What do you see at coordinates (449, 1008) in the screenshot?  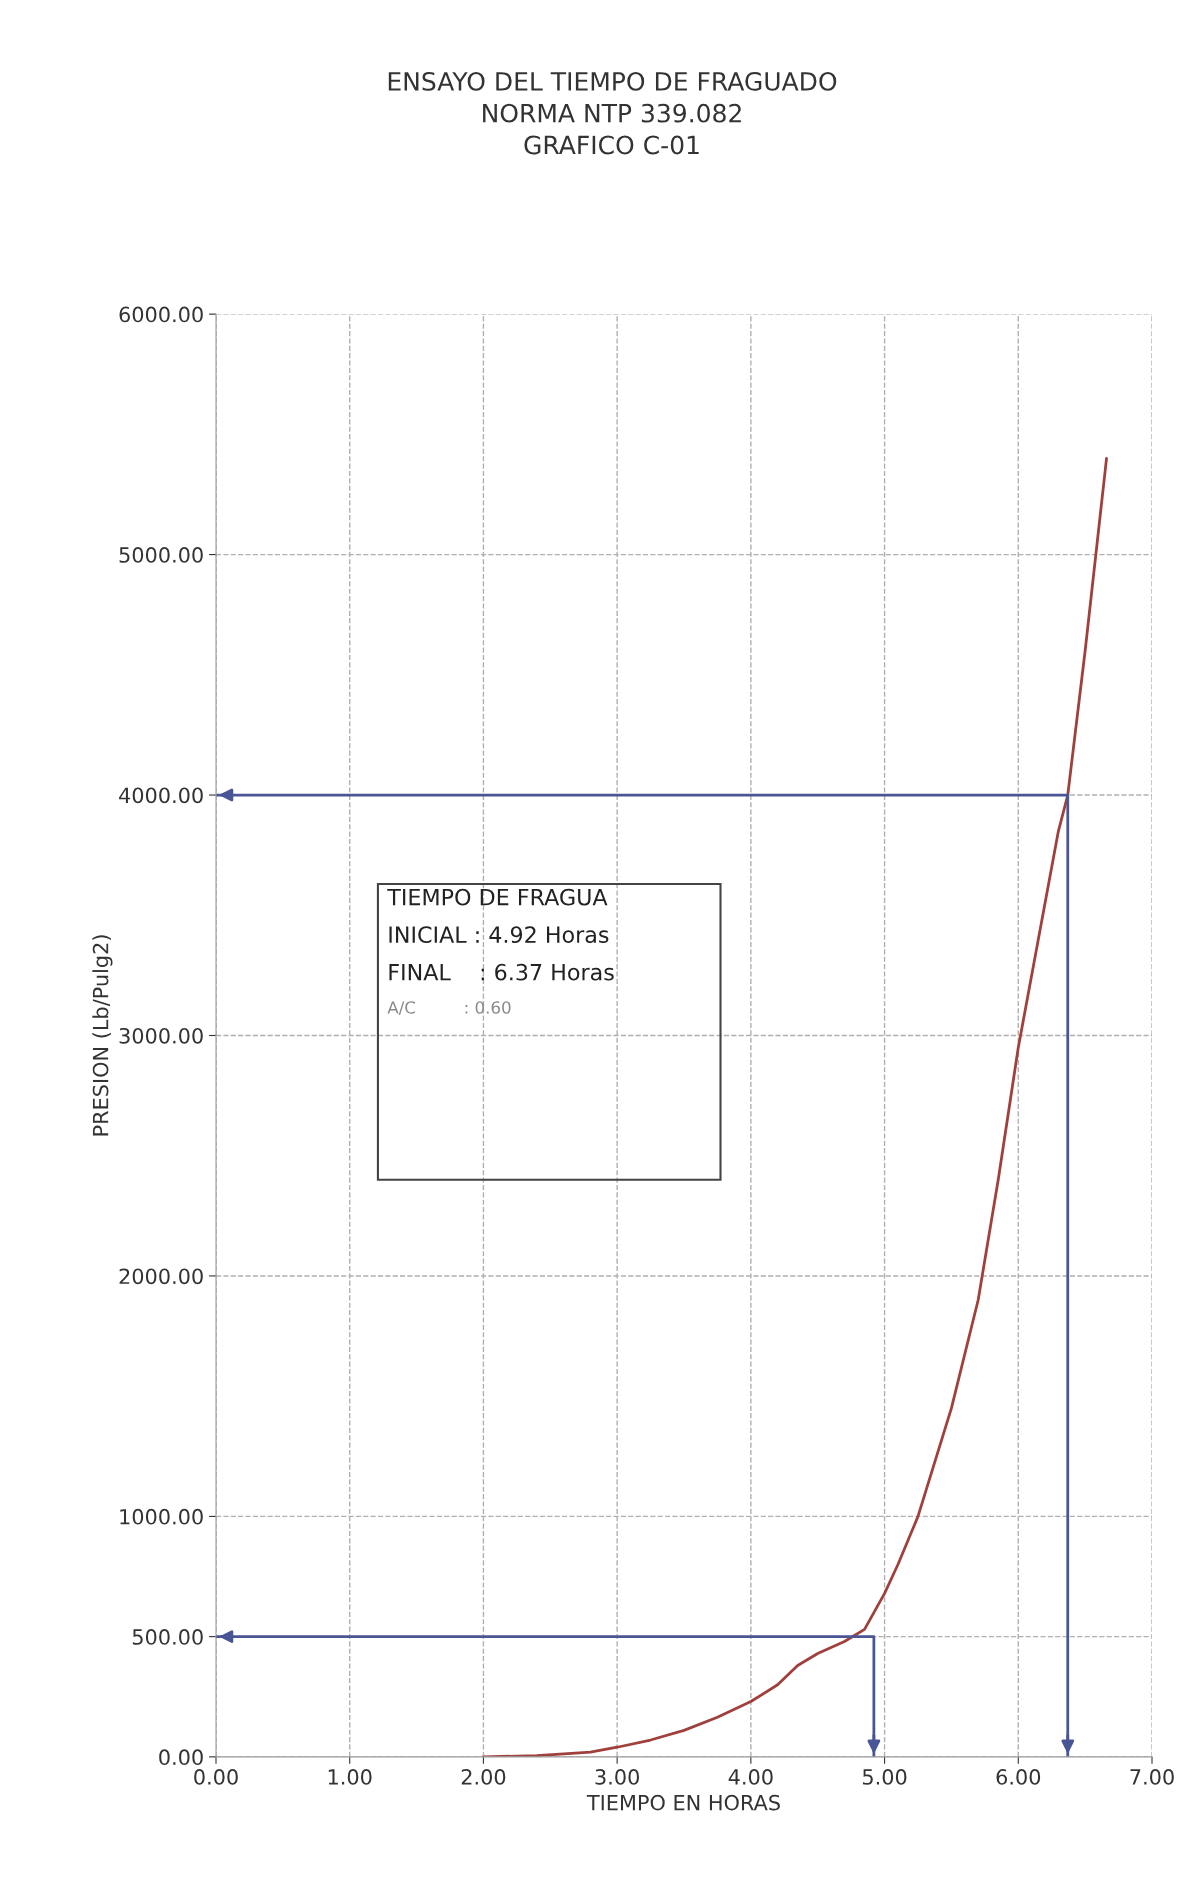 I see `annotation: A/C : 0.60` at bounding box center [449, 1008].